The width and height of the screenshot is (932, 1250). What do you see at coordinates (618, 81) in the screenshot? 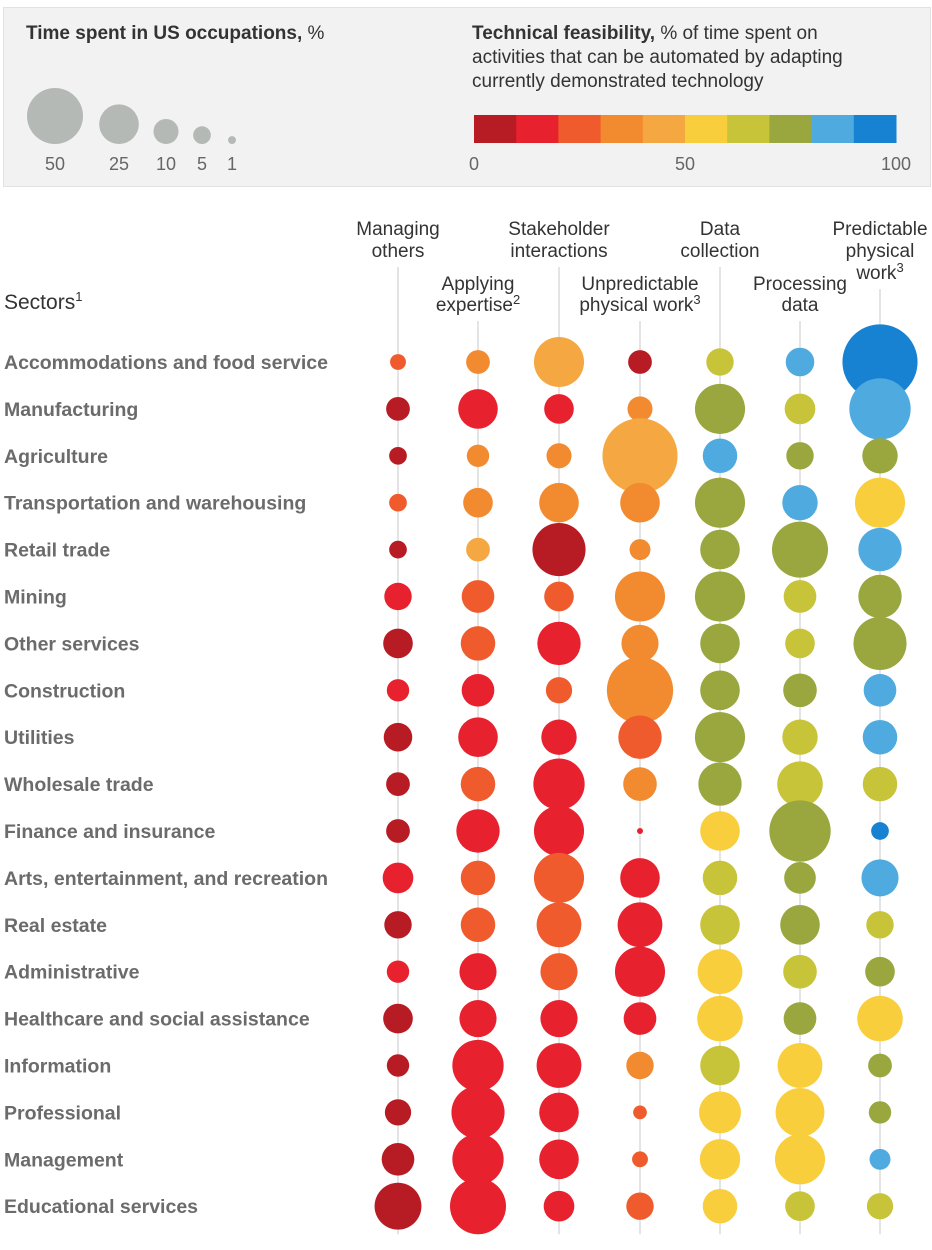
I see `color-legend-title-line3: currently demonstrated technology` at bounding box center [618, 81].